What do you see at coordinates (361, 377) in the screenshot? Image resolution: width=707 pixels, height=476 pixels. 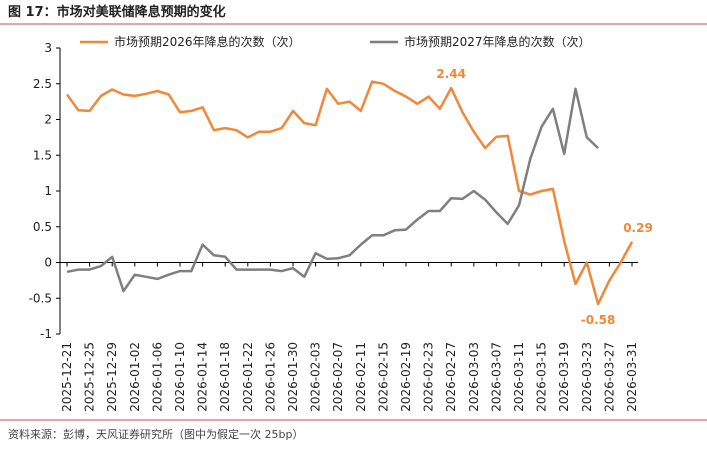 I see `x-tick-label: 2026-02-11` at bounding box center [361, 377].